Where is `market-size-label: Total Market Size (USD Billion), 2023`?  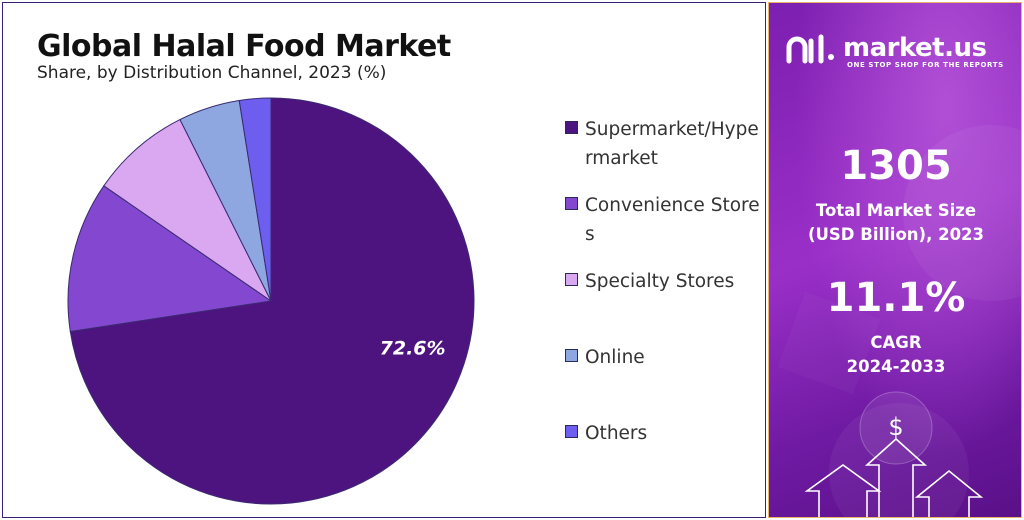
market-size-label: Total Market Size (USD Billion), 2023 is located at coordinates (896, 222).